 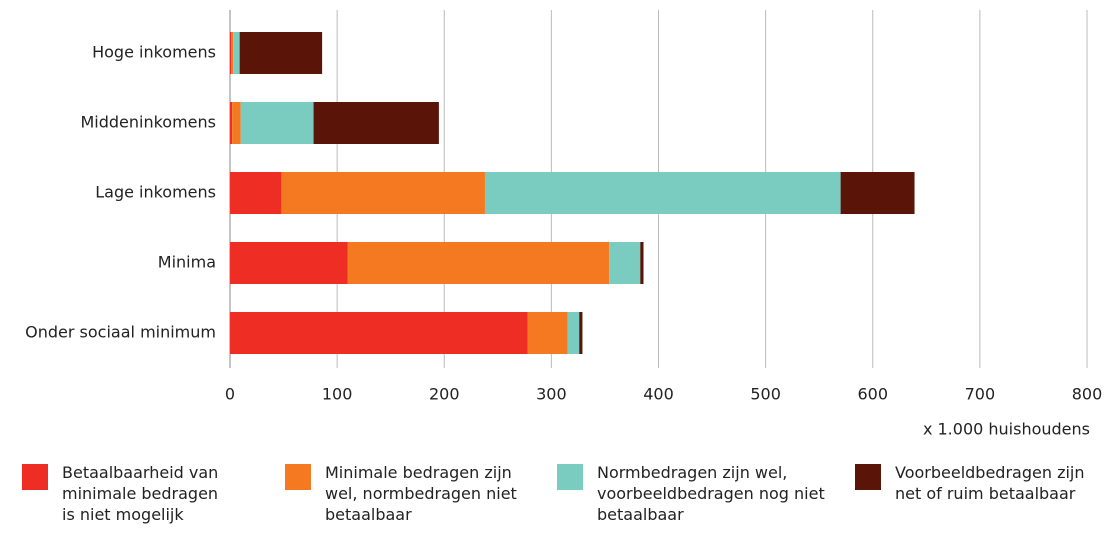 I want to click on x-tick-label: 600, so click(x=872, y=394).